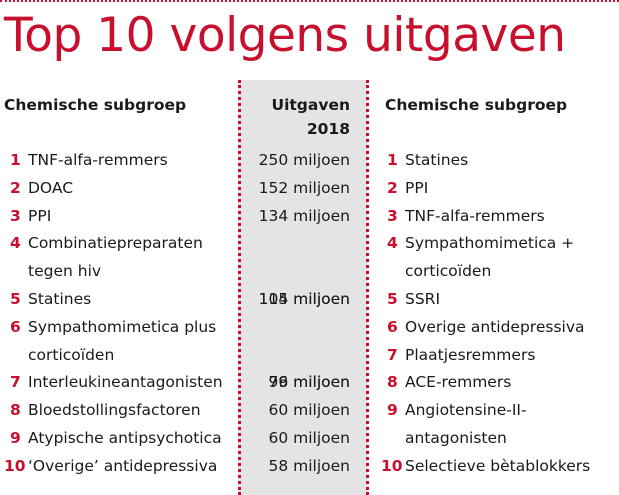  I want to click on item-label: Atypische antipsychotica, so click(125, 437).